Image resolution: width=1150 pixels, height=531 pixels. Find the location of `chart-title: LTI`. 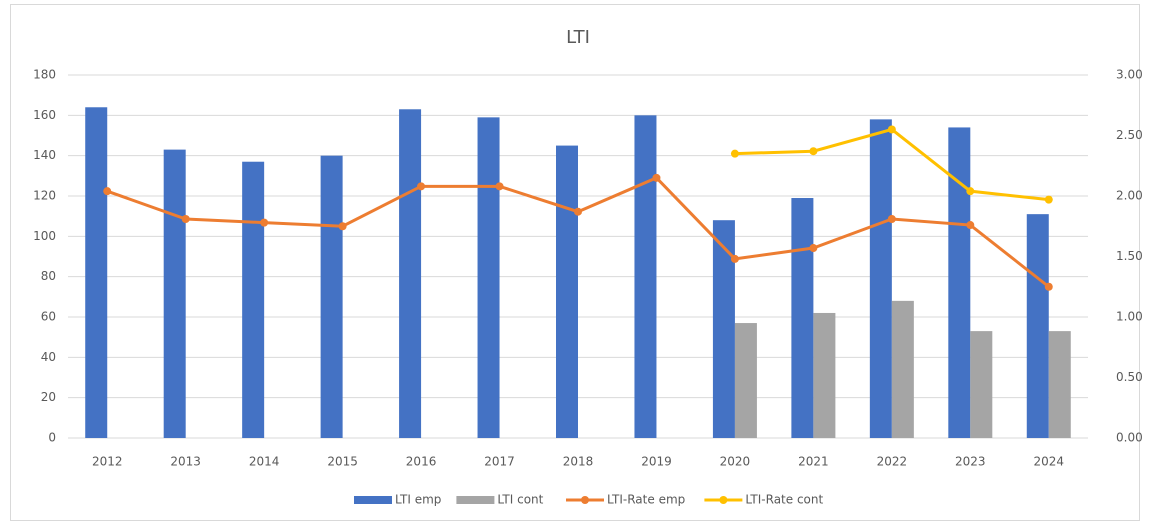

chart-title: LTI is located at coordinates (578, 37).